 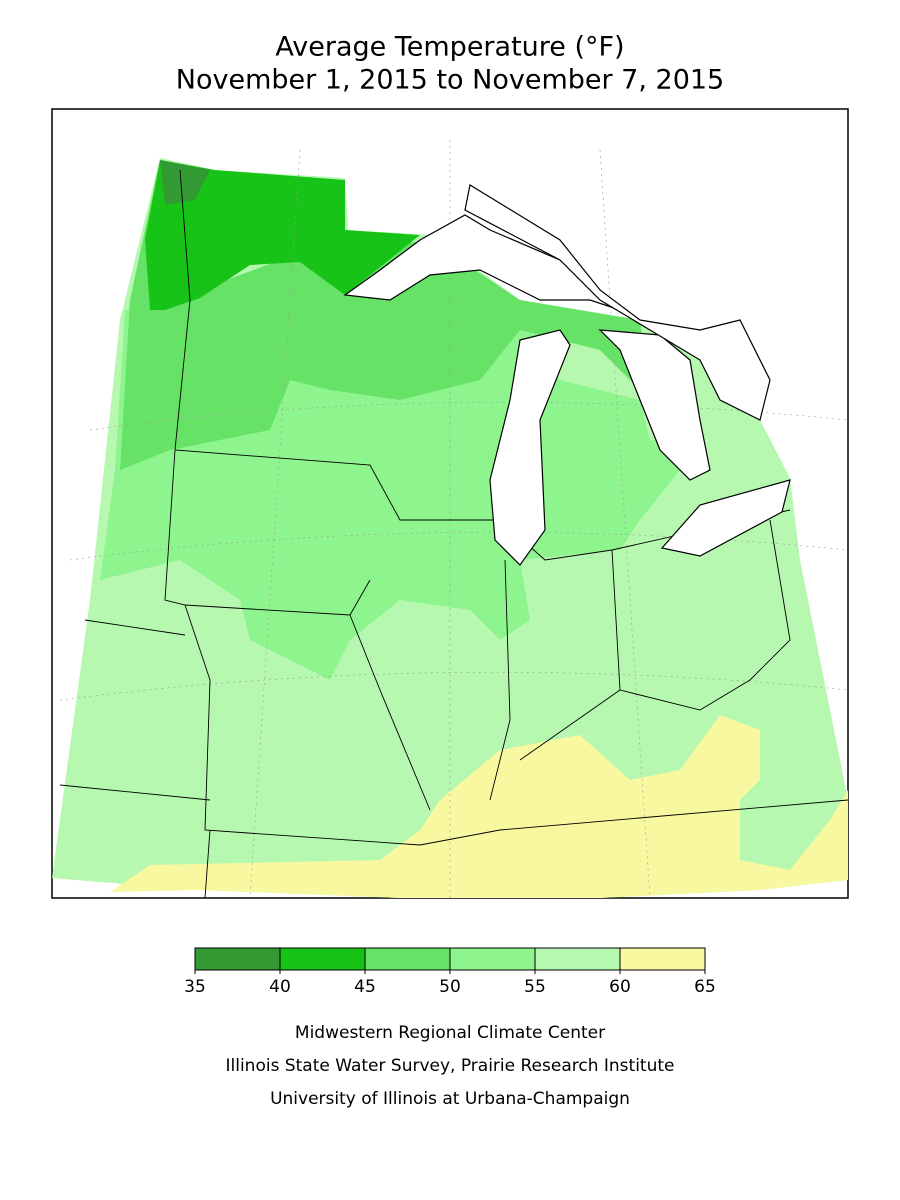 I want to click on legend-tick-label: 60, so click(x=620, y=987).